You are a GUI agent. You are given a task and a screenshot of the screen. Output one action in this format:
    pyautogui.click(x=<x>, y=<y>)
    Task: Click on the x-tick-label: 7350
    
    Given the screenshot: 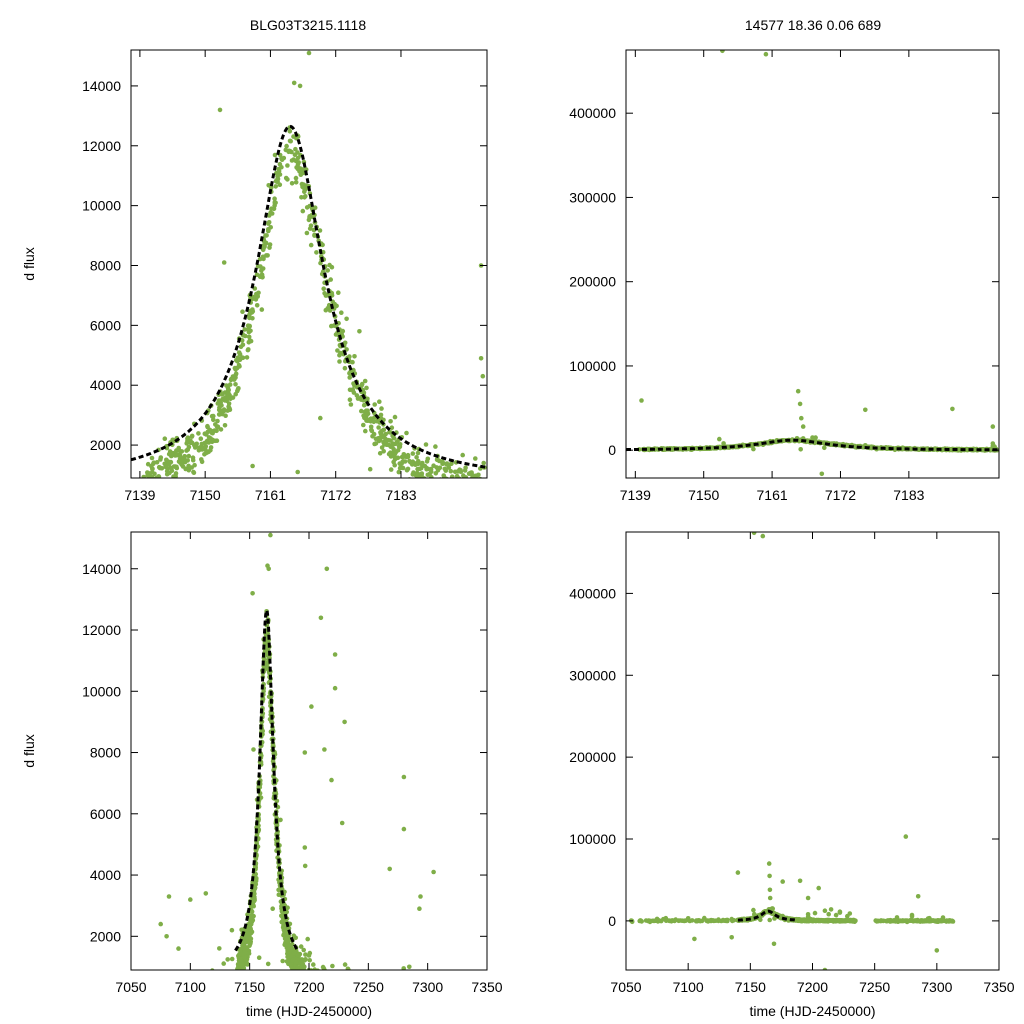 What is the action you would take?
    pyautogui.click(x=998, y=987)
    